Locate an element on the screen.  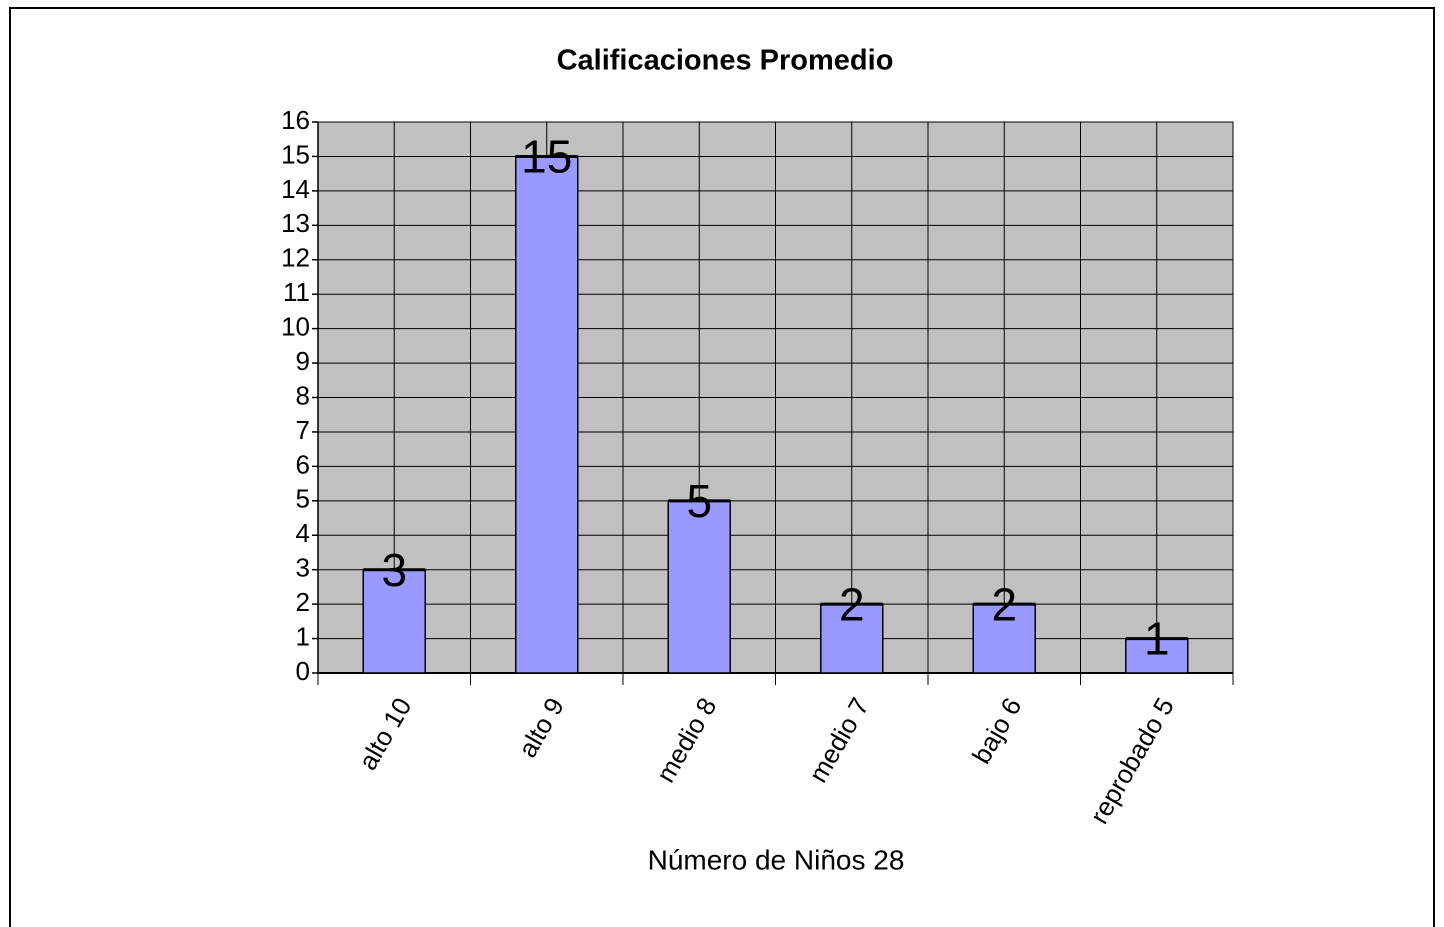
data-label: 15 is located at coordinates (546, 157).